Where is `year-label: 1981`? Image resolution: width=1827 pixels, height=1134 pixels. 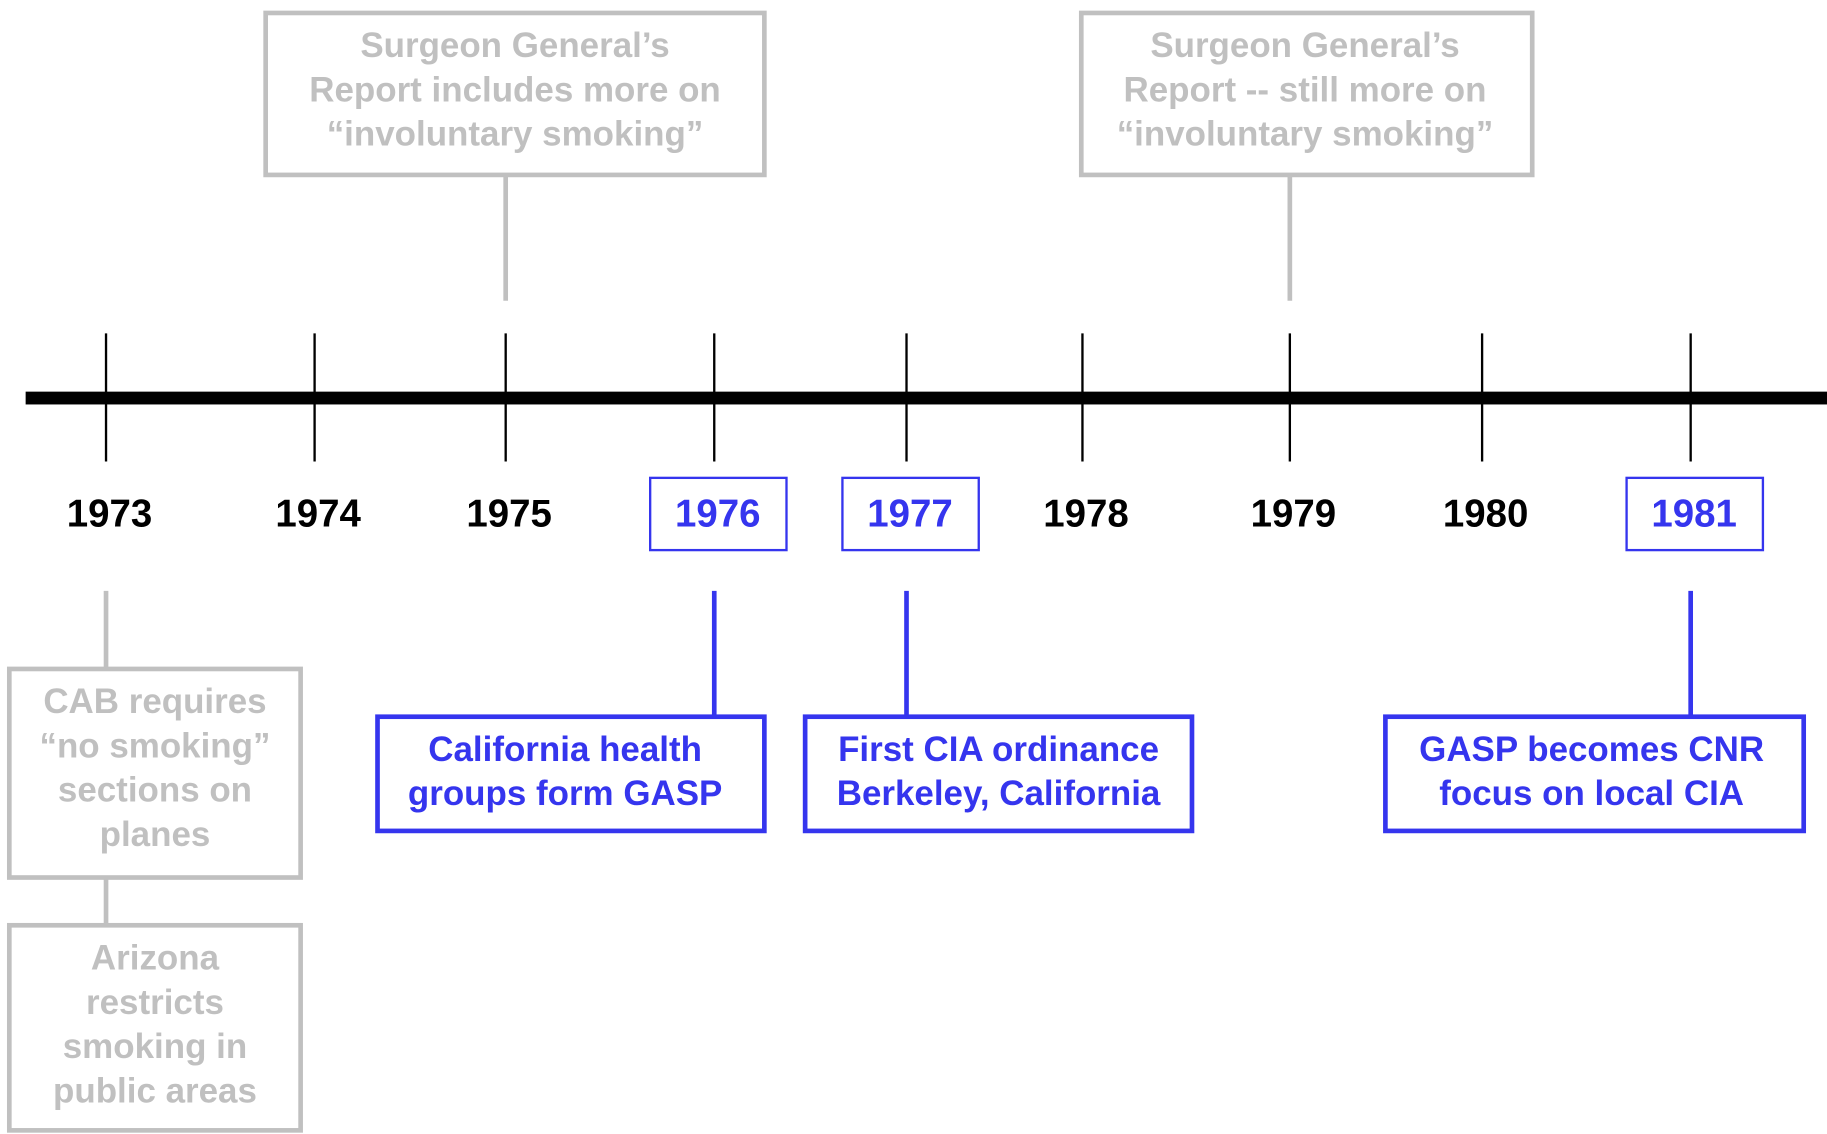
year-label: 1981 is located at coordinates (1694, 513).